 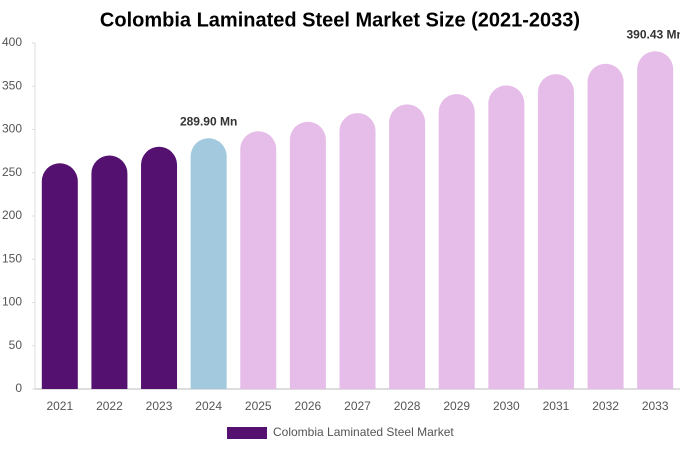 I want to click on y-tick-label: 300, so click(x=12, y=129).